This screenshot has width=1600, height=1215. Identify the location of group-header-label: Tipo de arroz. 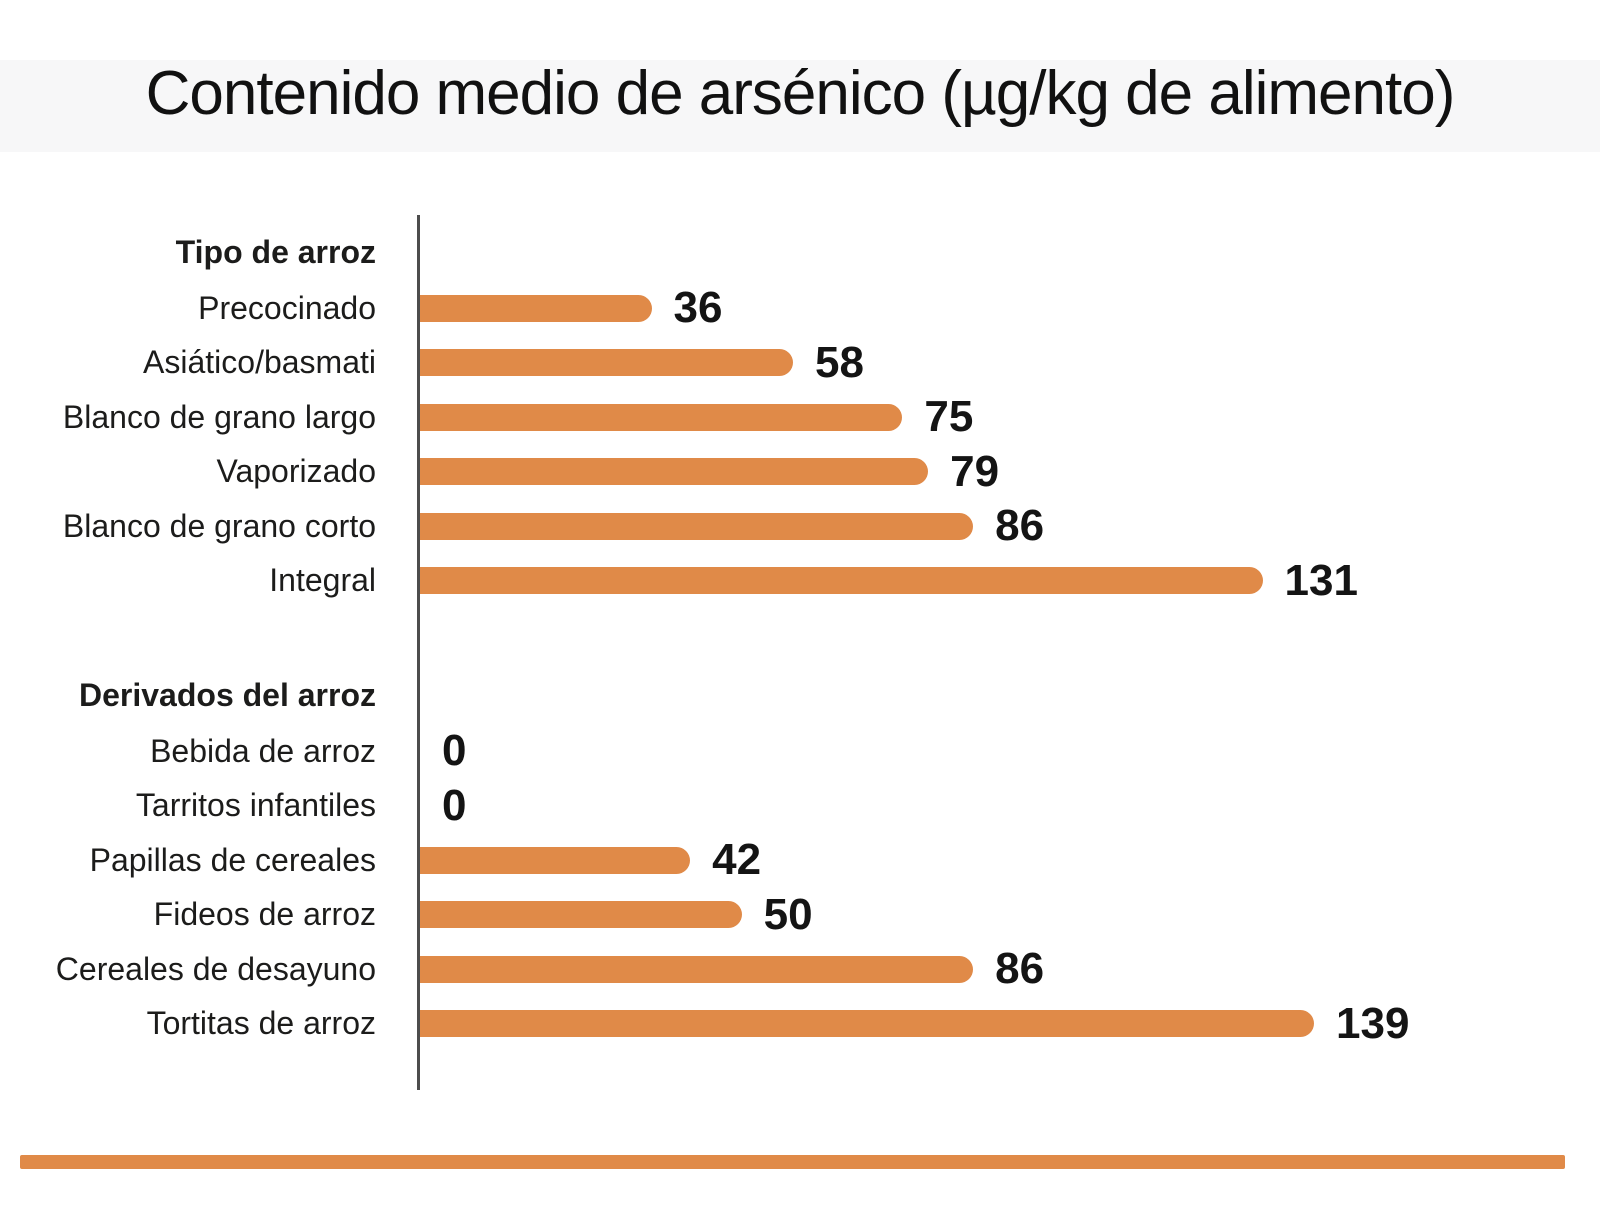
(275, 251).